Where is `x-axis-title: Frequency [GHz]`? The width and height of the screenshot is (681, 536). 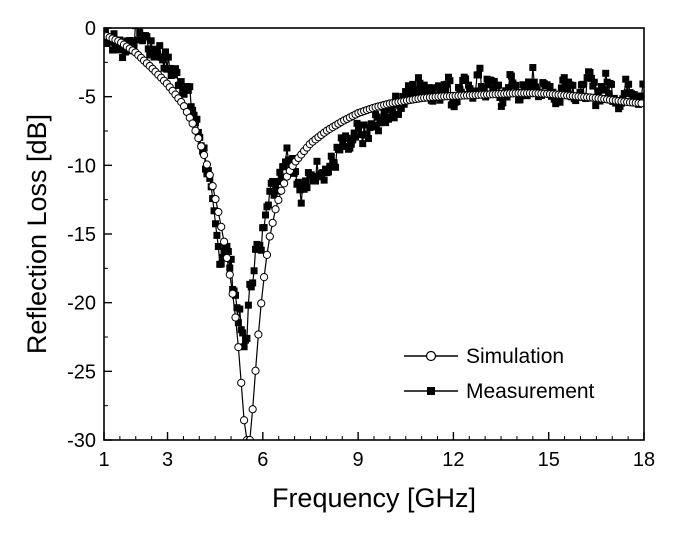
x-axis-title: Frequency [GHz] is located at coordinates (374, 498).